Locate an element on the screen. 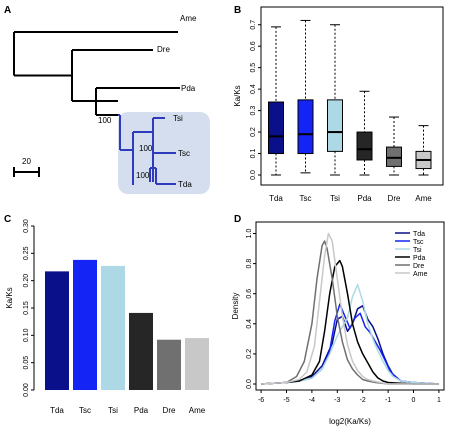 This screenshot has height=429, width=450. clade-path is located at coordinates (147, 149).